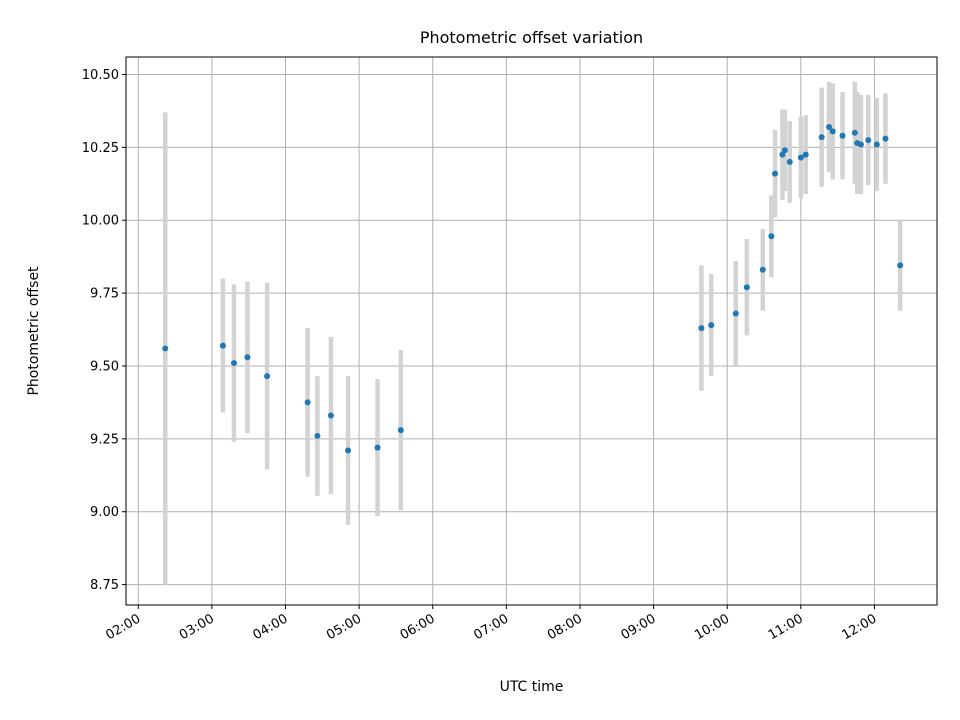 The width and height of the screenshot is (960, 720). I want to click on y-tick-label: 9.00, so click(104, 512).